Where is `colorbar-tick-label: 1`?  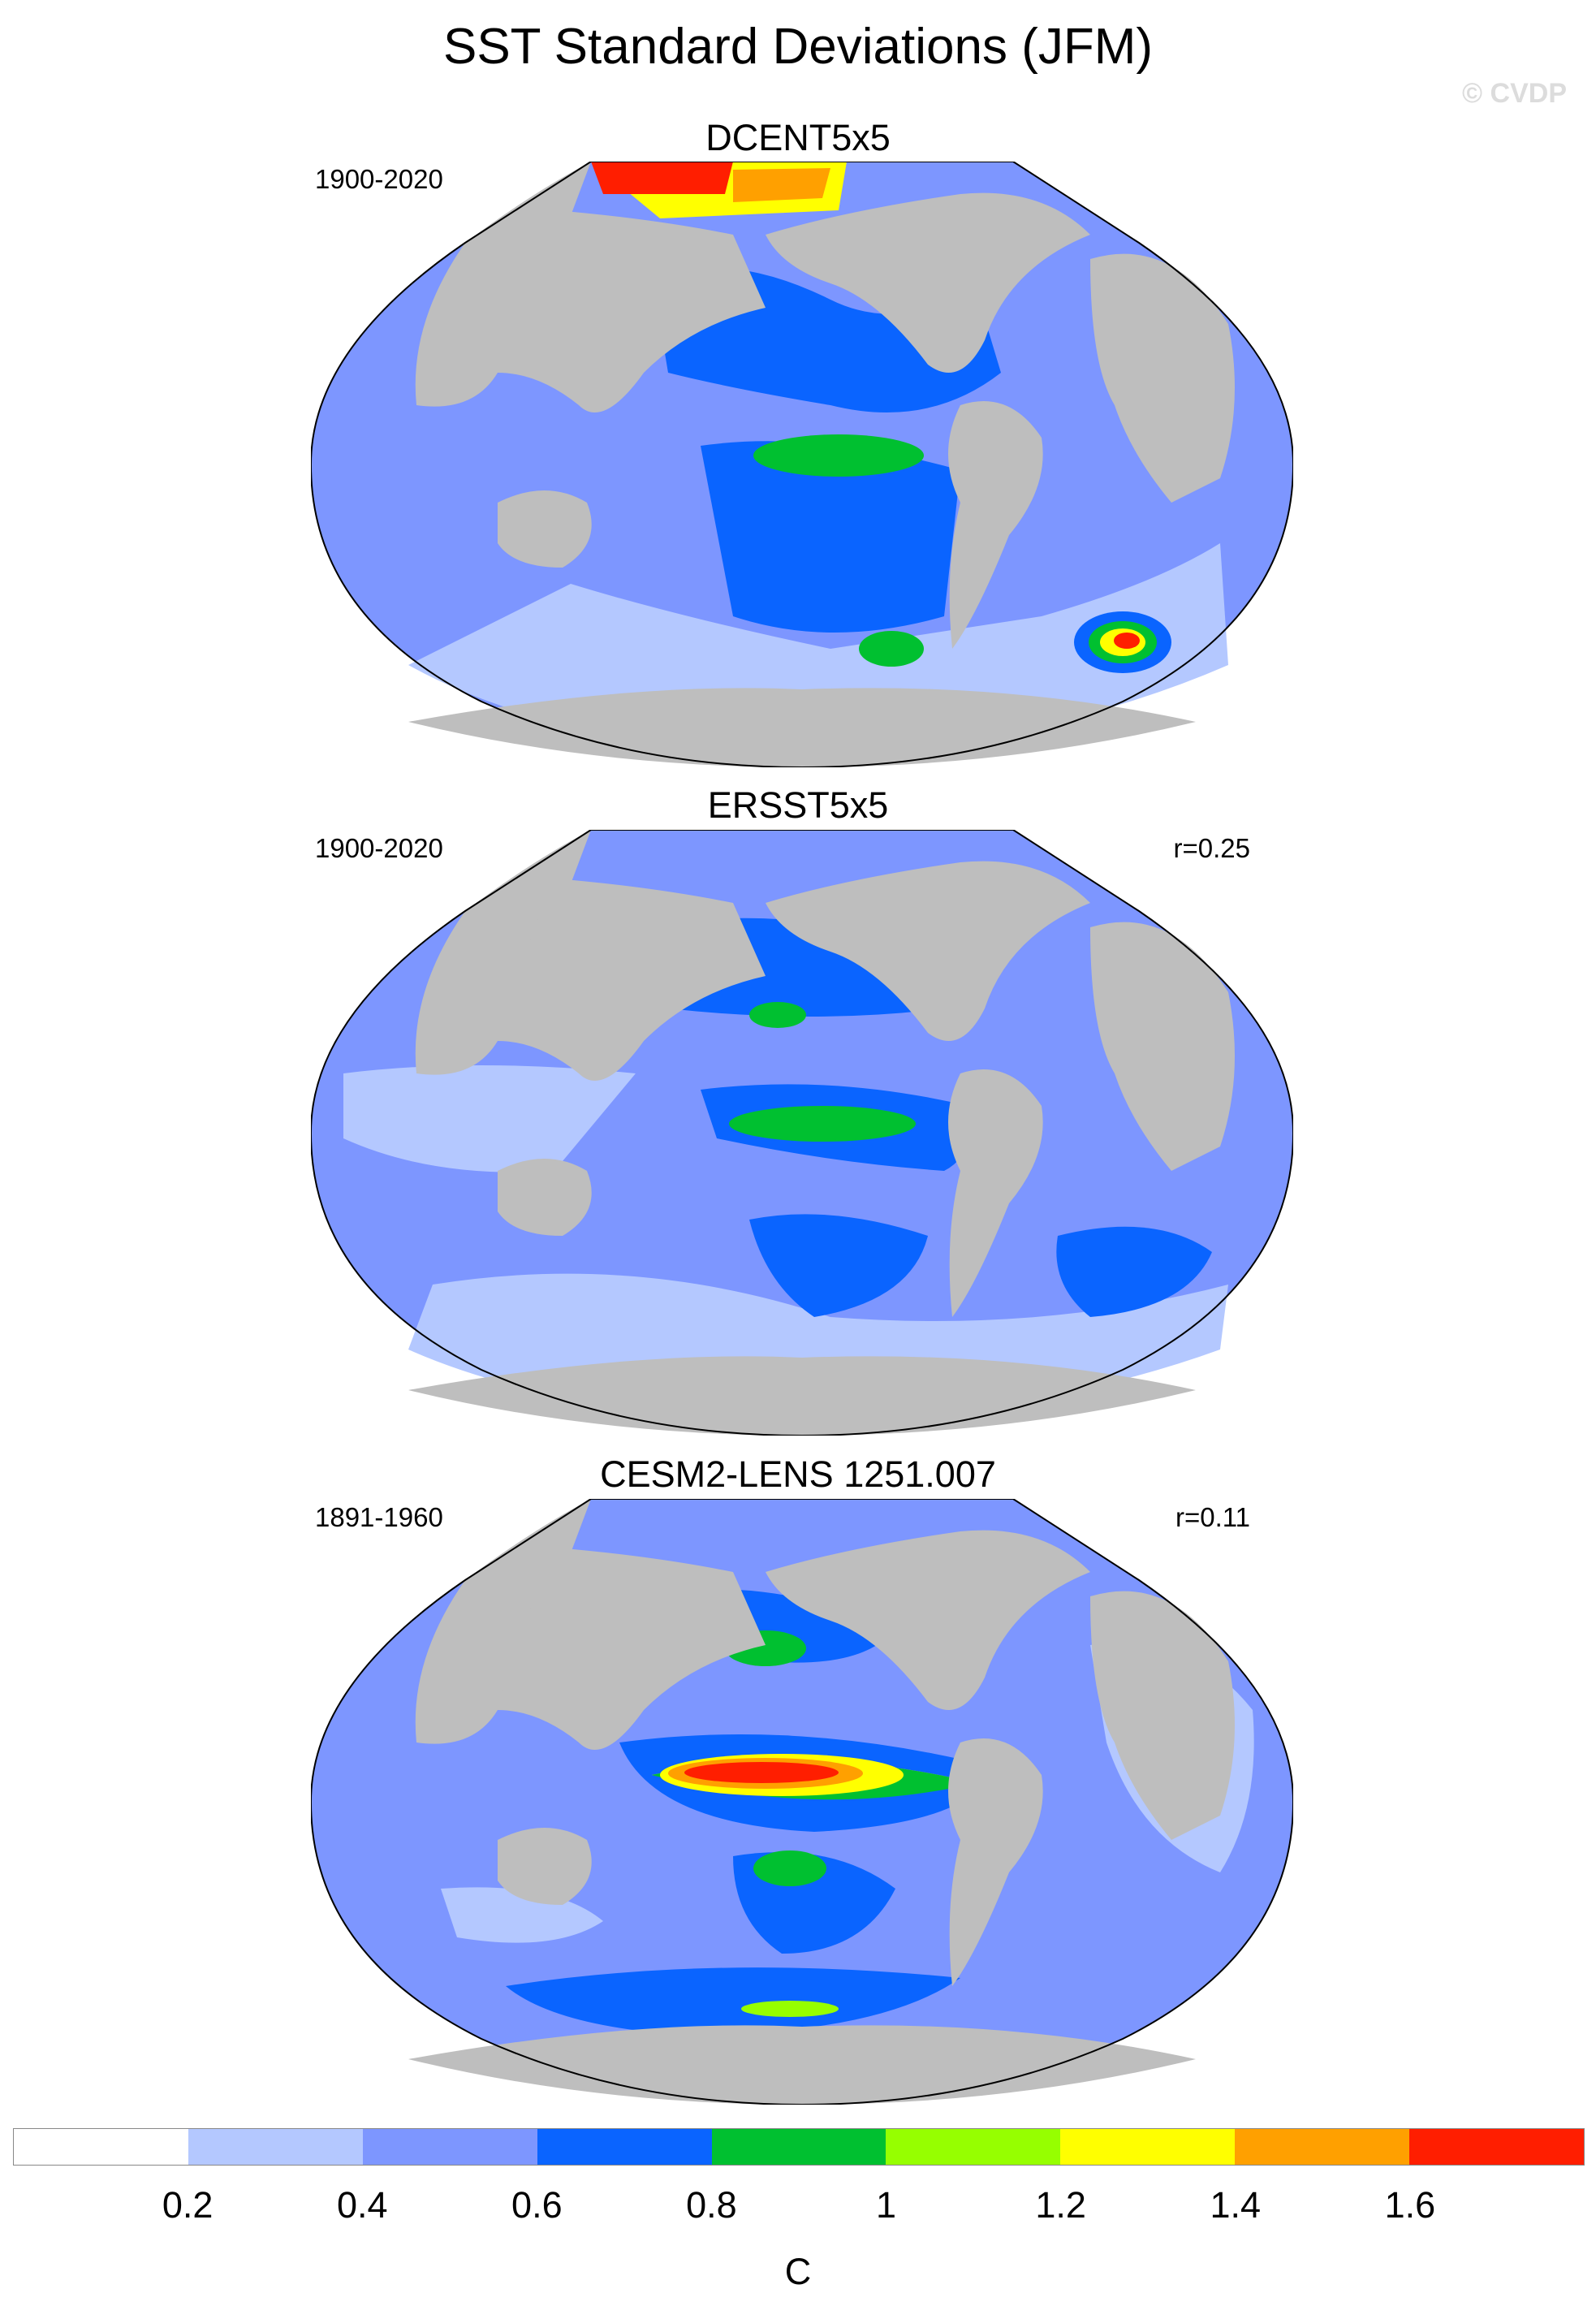
colorbar-tick-label: 1 is located at coordinates (886, 2205).